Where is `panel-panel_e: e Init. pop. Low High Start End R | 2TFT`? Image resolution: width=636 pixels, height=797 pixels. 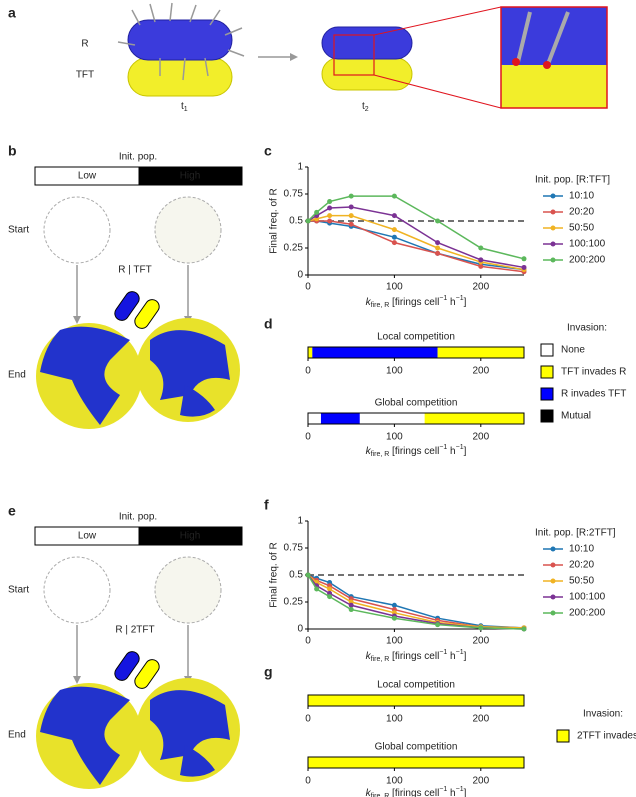
panel-panel_e: e Init. pop. Low High Start End R | 2TFT is located at coordinates (125, 646).